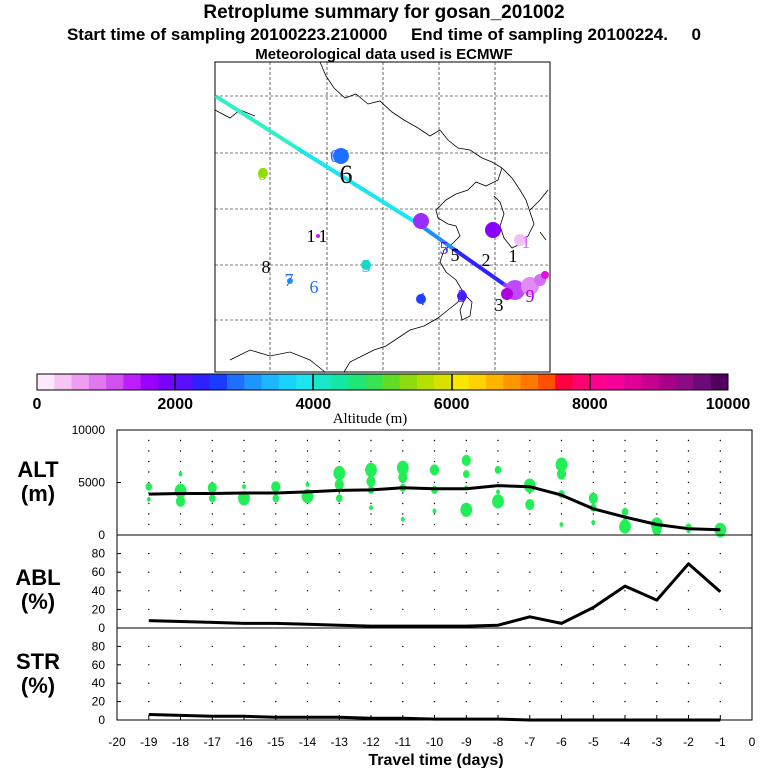  I want to click on str-axis-label: STR (%), so click(38, 674).